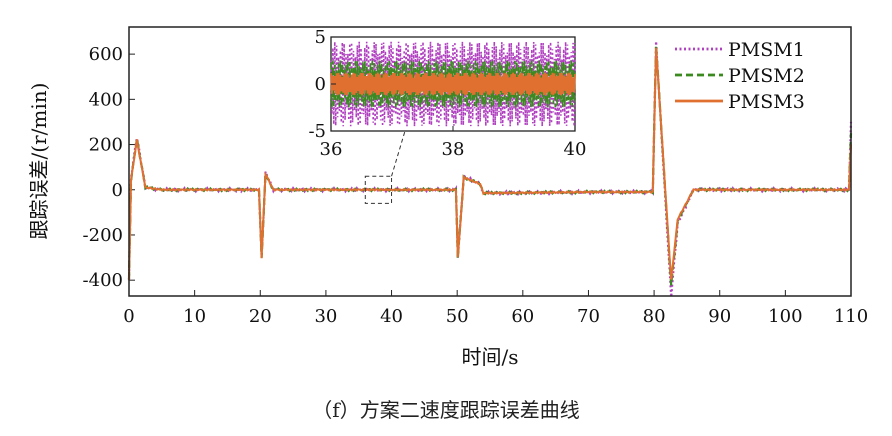  Describe the element at coordinates (522, 316) in the screenshot. I see `x-tick-label: 60` at that location.